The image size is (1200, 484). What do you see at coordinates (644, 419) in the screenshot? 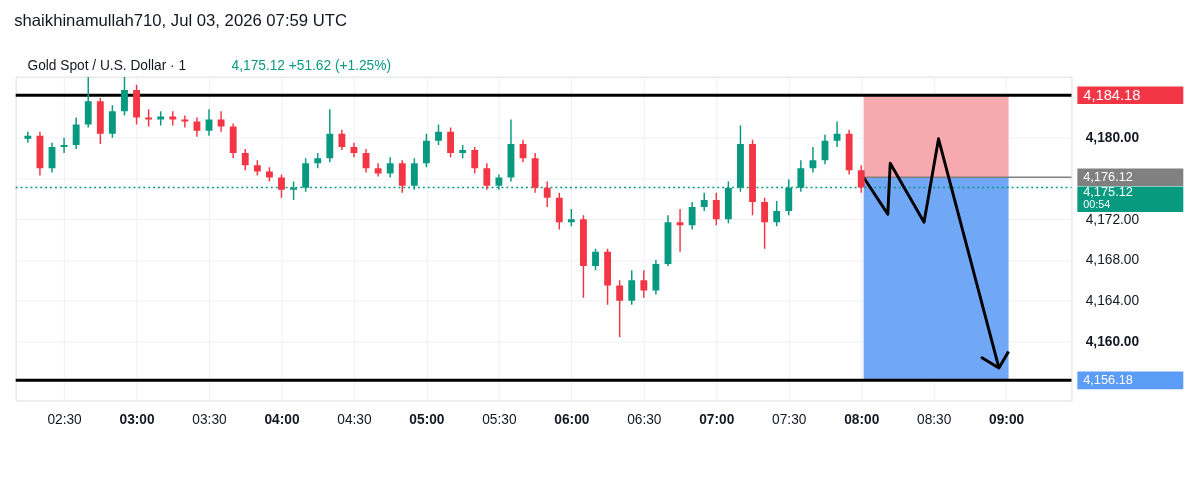
I see `x-tick-label: 06:30` at bounding box center [644, 419].